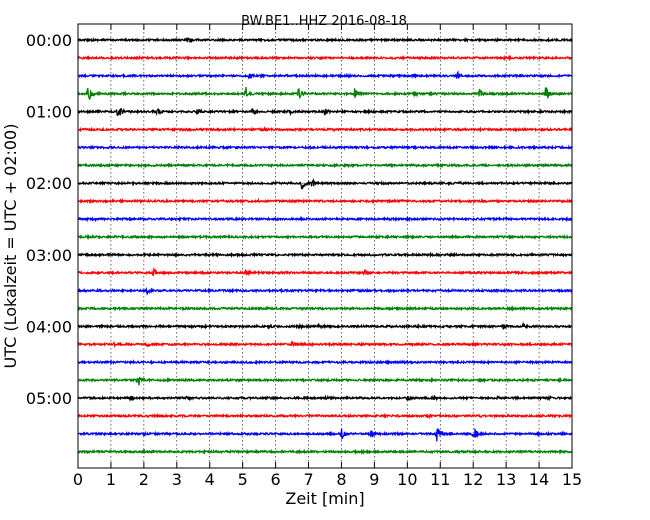  Describe the element at coordinates (49, 40) in the screenshot. I see `y-tick-label: 00:00` at that location.